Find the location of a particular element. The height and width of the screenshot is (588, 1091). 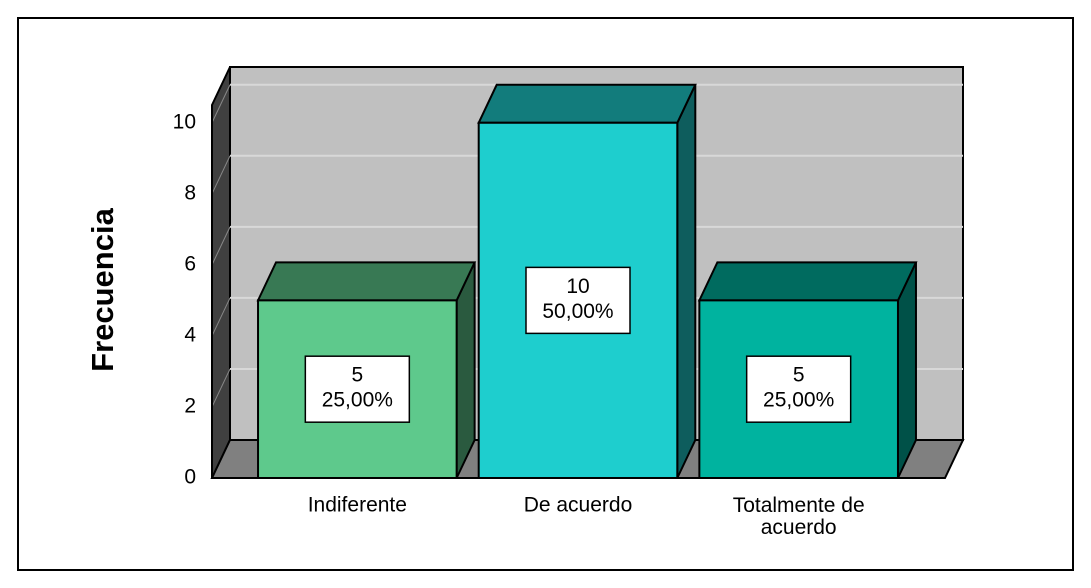

y-tick-label: 4 is located at coordinates (190, 334).